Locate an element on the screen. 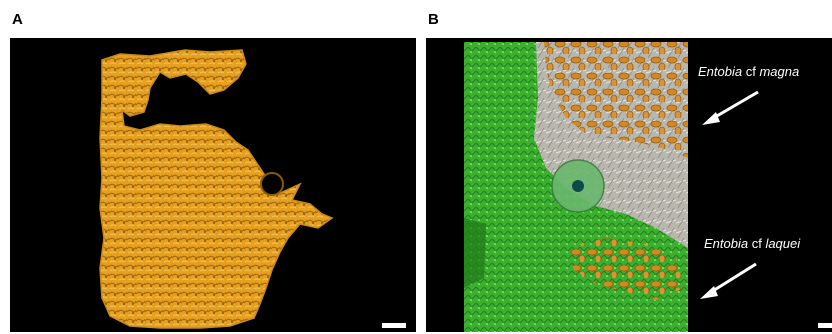 This screenshot has width=832, height=334. panel-a-label: A is located at coordinates (17, 19).